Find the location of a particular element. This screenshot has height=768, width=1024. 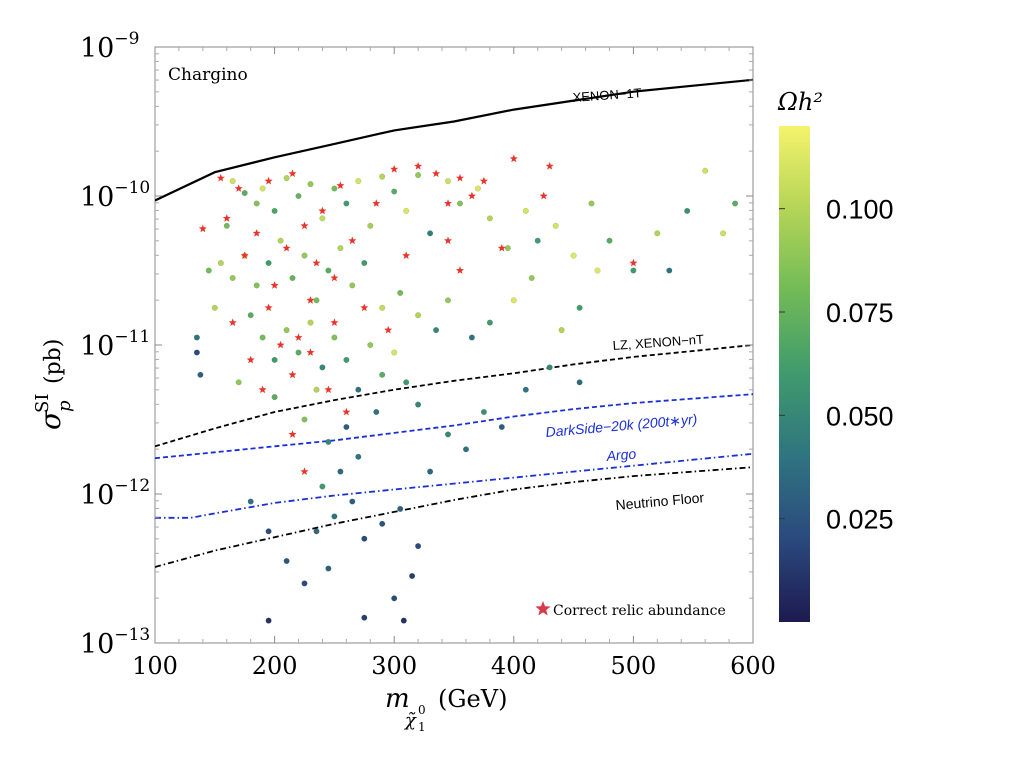

colorbar-tick-label: 0.025 is located at coordinates (860, 520).